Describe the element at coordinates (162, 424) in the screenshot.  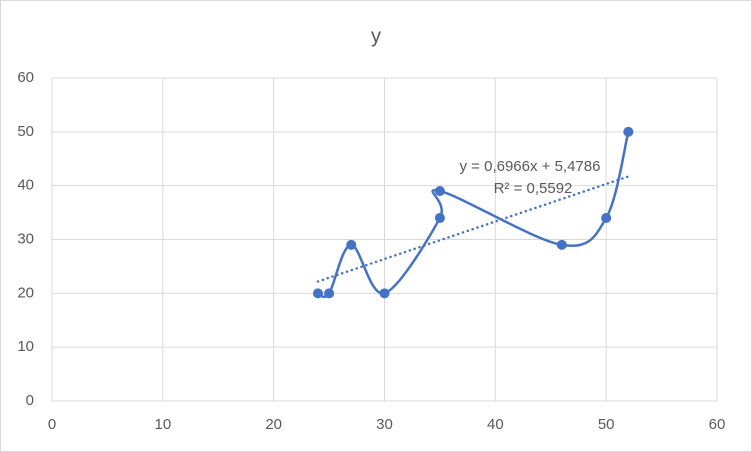
I see `x-tick-label: 10` at that location.